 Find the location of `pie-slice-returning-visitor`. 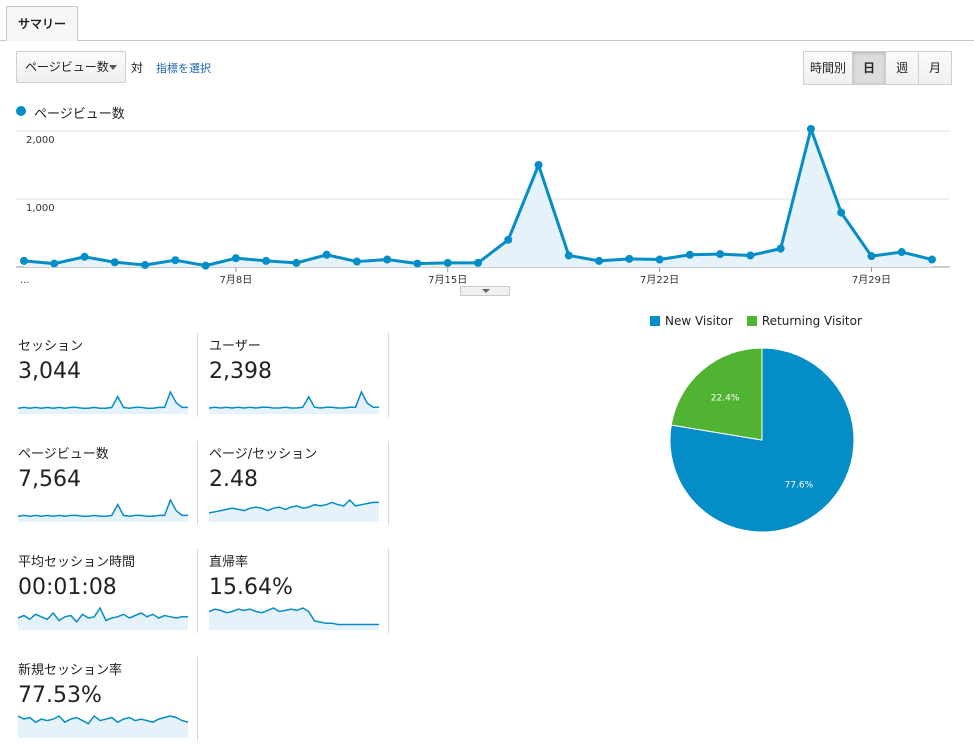

pie-slice-returning-visitor is located at coordinates (716, 394).